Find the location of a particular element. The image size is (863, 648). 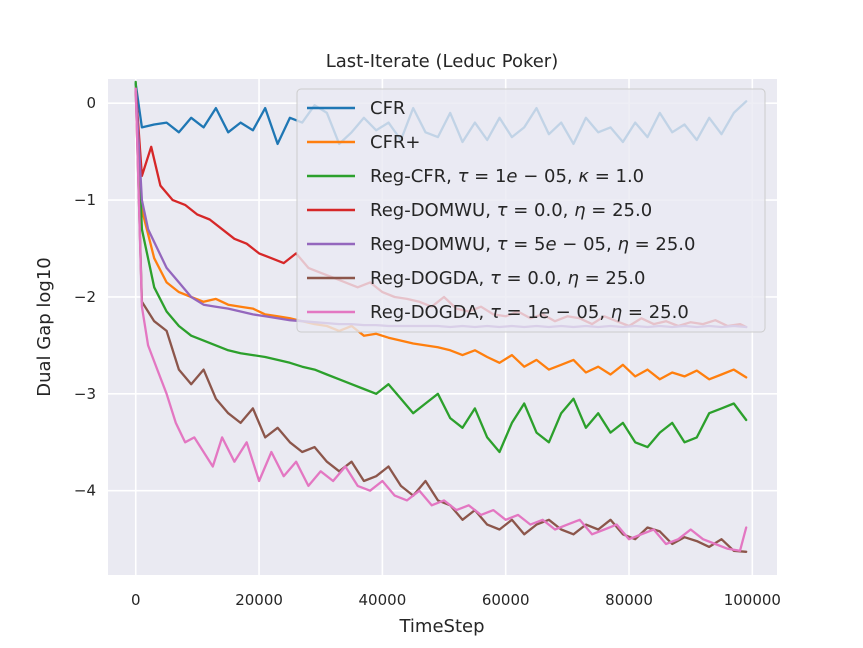

legend-label: Reg-DOMWU, τ = 0.0, η = 25.0 is located at coordinates (511, 210).